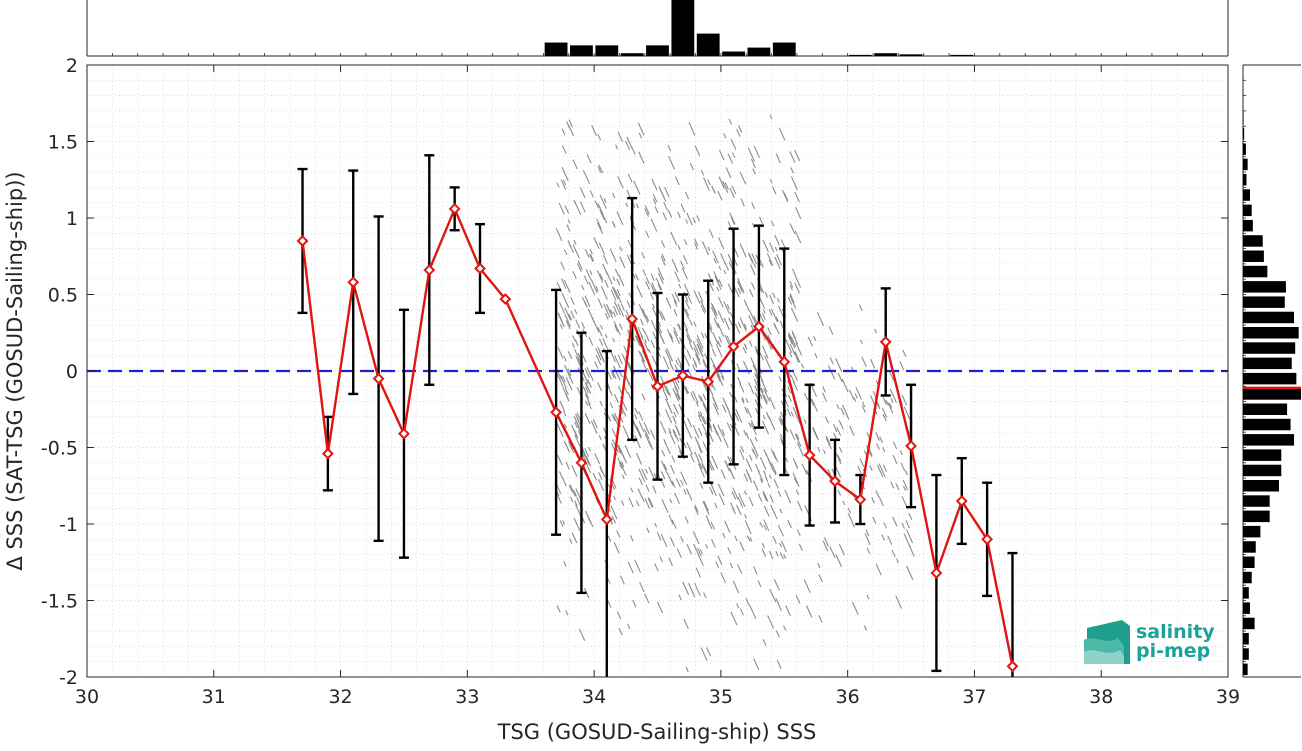 The image size is (1302, 751). What do you see at coordinates (59, 449) in the screenshot?
I see `y-tick-label: -0.5` at bounding box center [59, 449].